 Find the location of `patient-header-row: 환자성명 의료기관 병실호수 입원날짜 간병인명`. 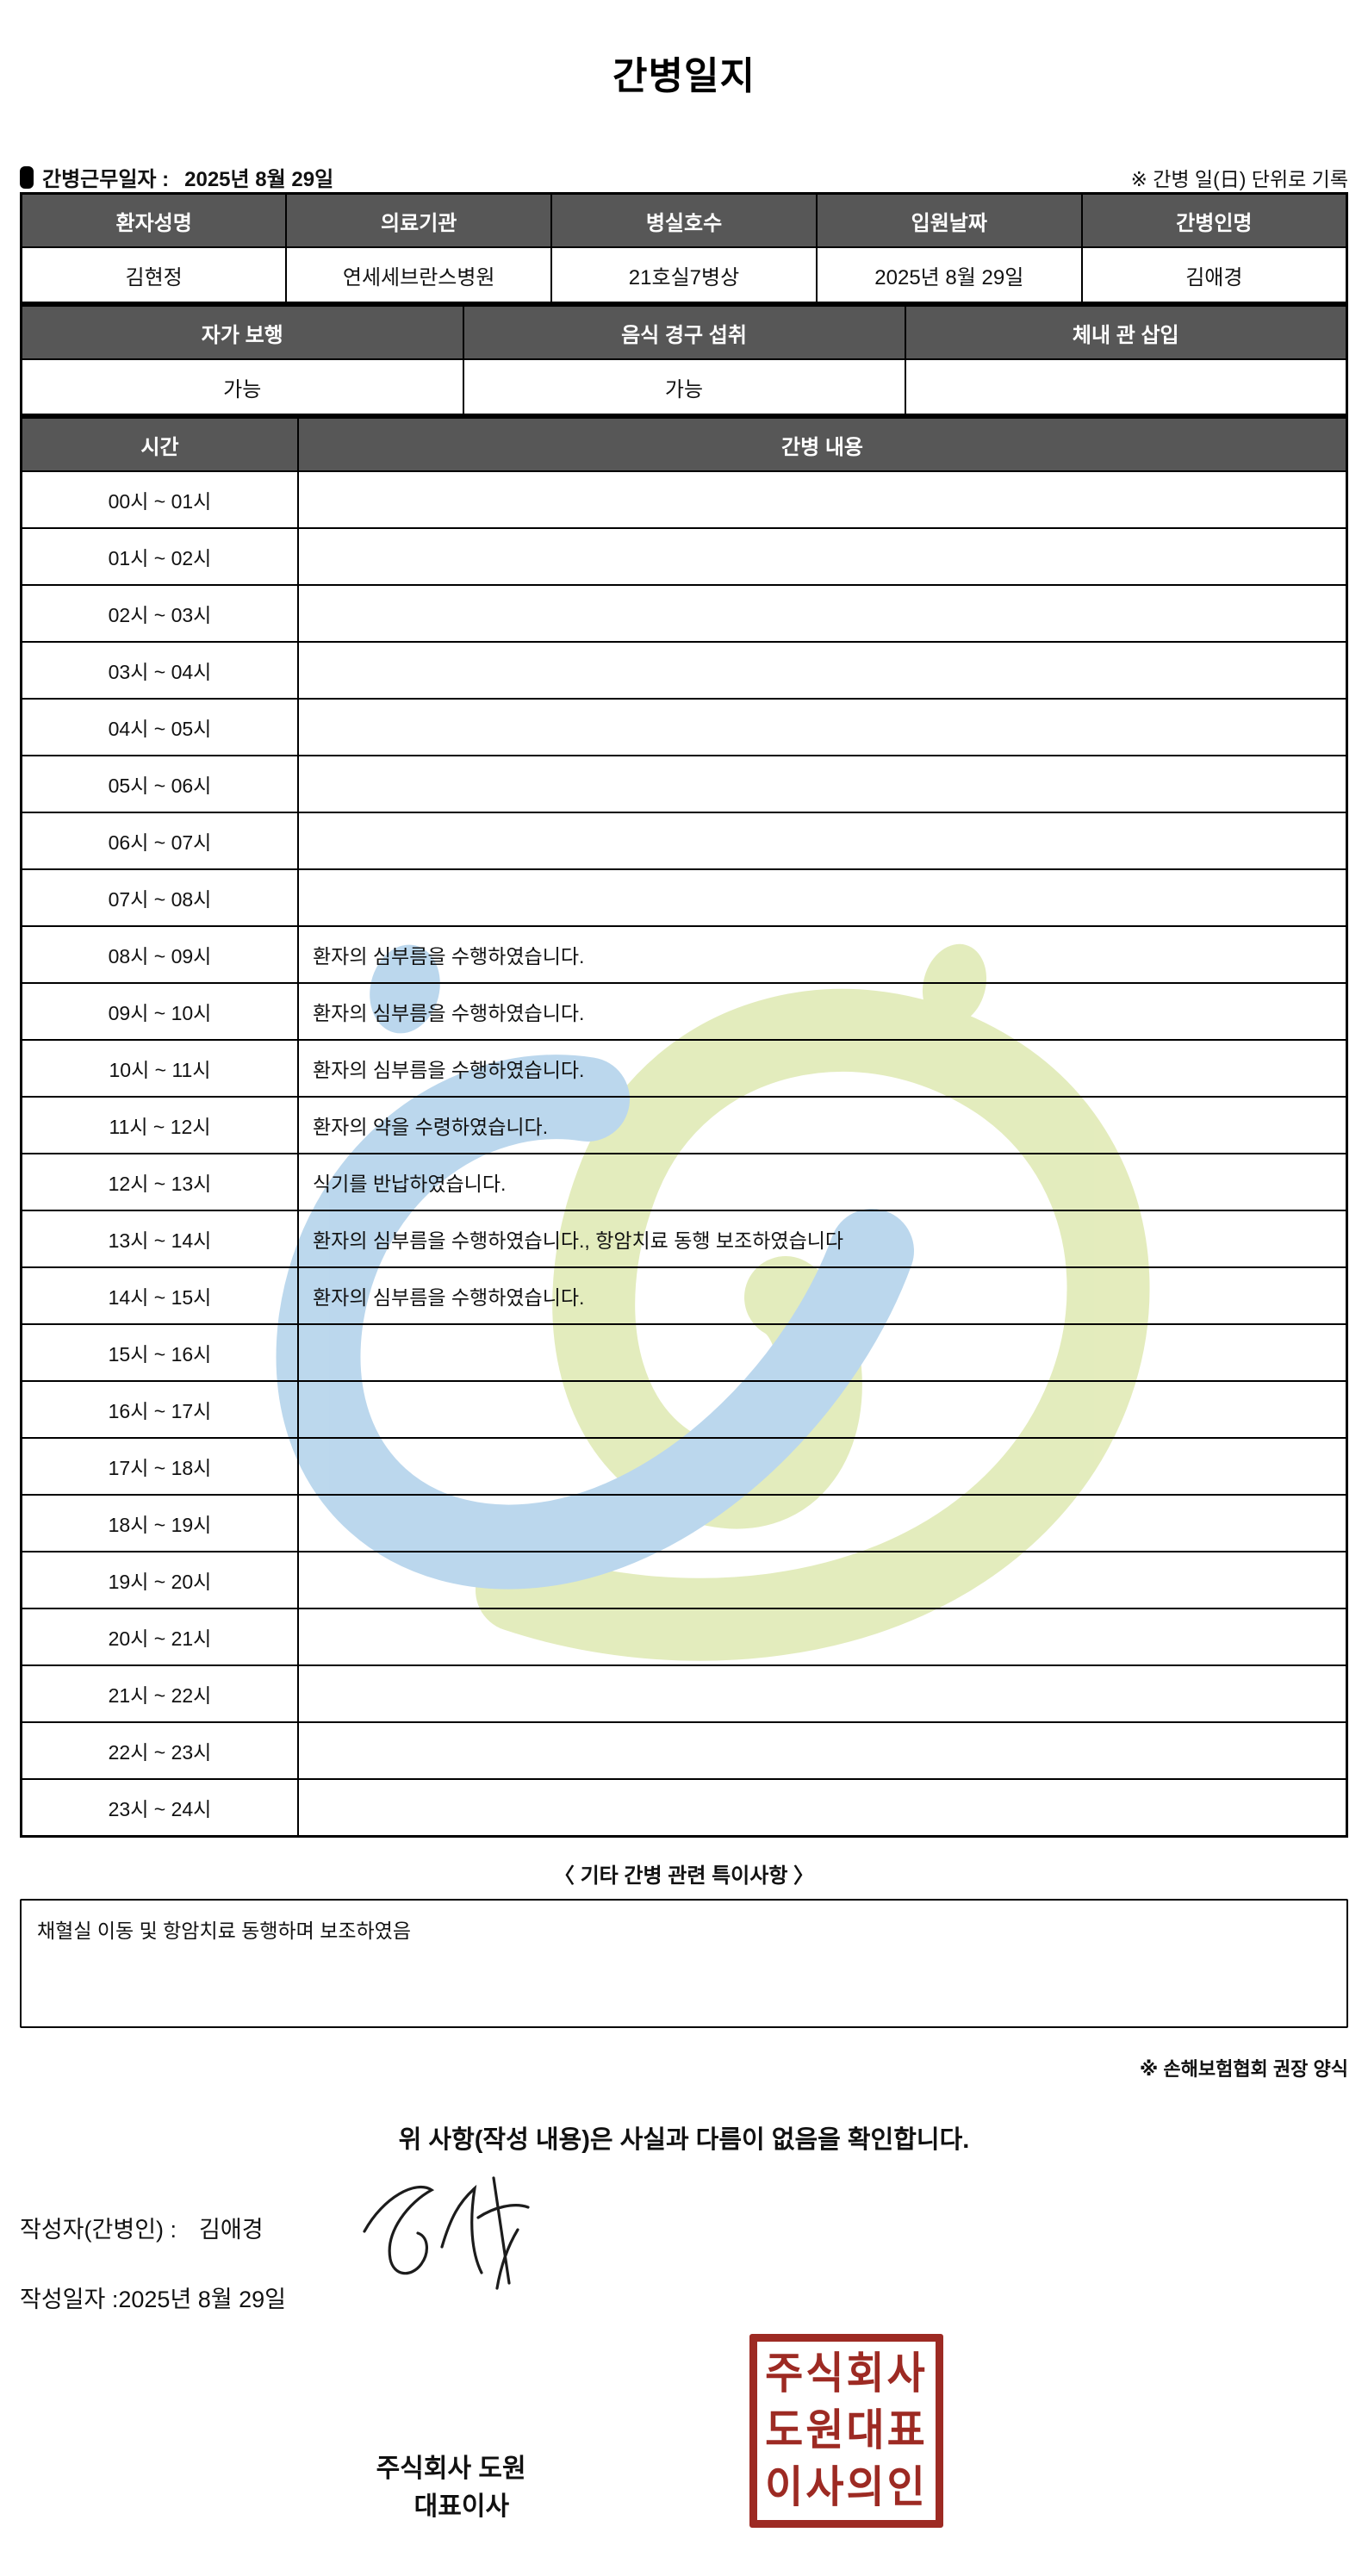

patient-header-row: 환자성명 의료기관 병실호수 입원날짜 간병인명 is located at coordinates (684, 220).